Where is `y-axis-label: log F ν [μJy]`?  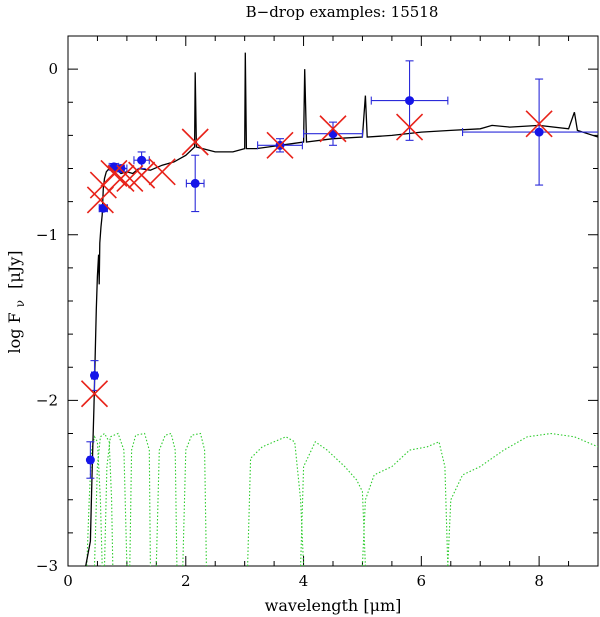
y-axis-label: log F ν [μJy] is located at coordinates (16, 301).